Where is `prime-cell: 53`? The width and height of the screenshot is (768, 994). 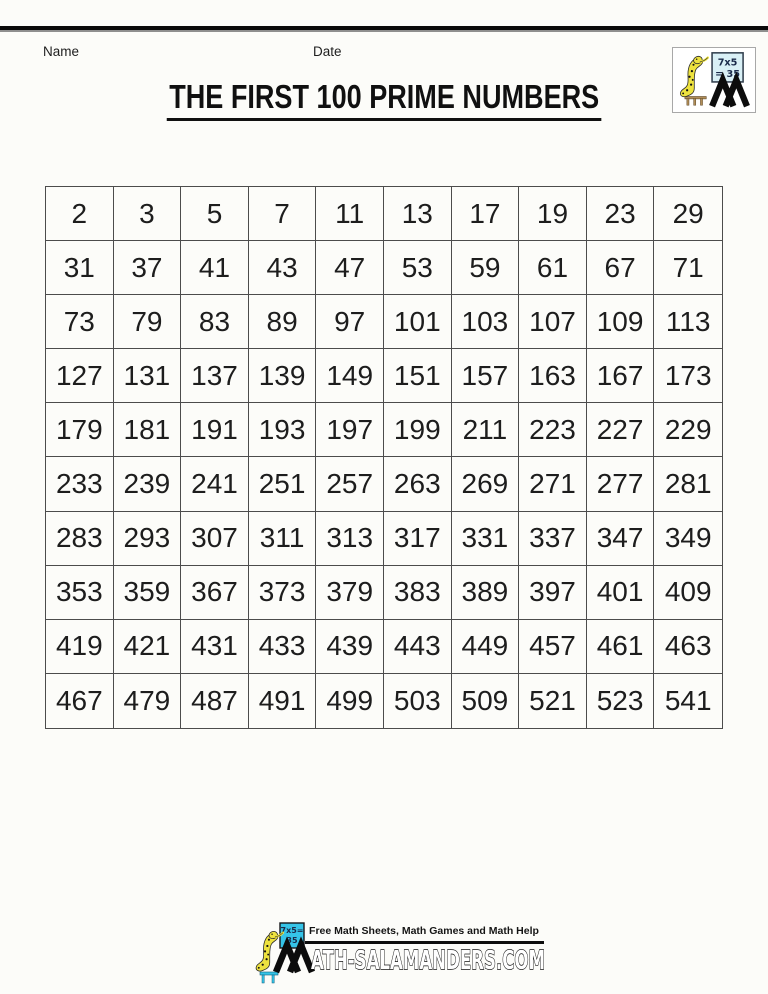 prime-cell: 53 is located at coordinates (417, 268).